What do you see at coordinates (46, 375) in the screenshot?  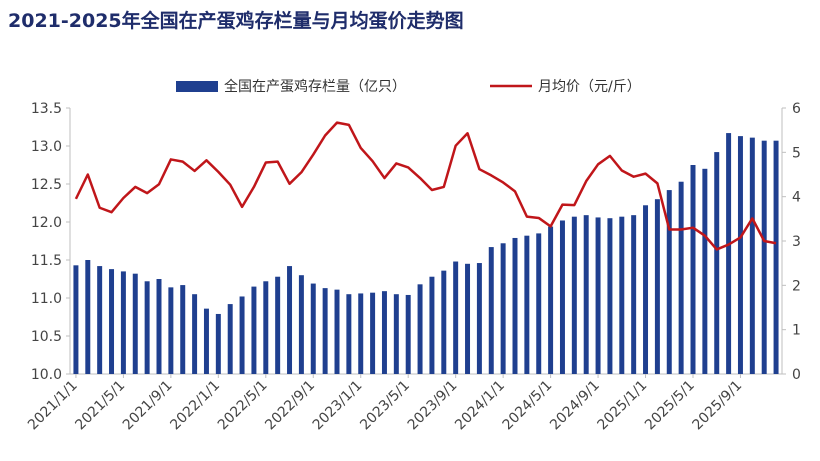 I see `left-tick-label: 10.0` at bounding box center [46, 375].